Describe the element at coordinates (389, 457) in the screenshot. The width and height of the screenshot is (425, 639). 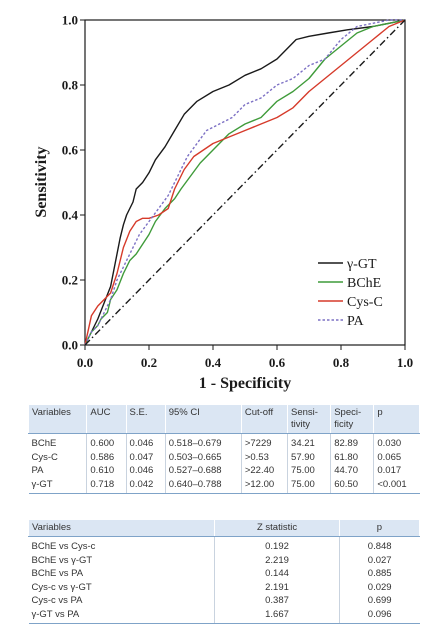
I see `table-cell: 0.065` at that location.